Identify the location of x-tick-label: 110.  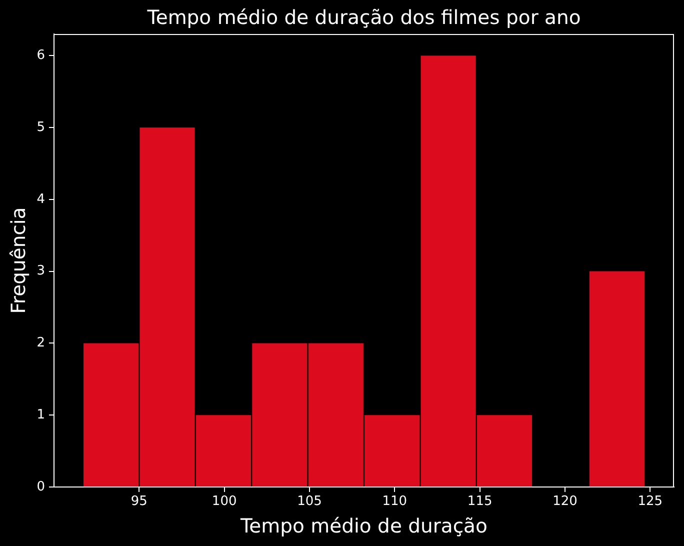
(395, 502).